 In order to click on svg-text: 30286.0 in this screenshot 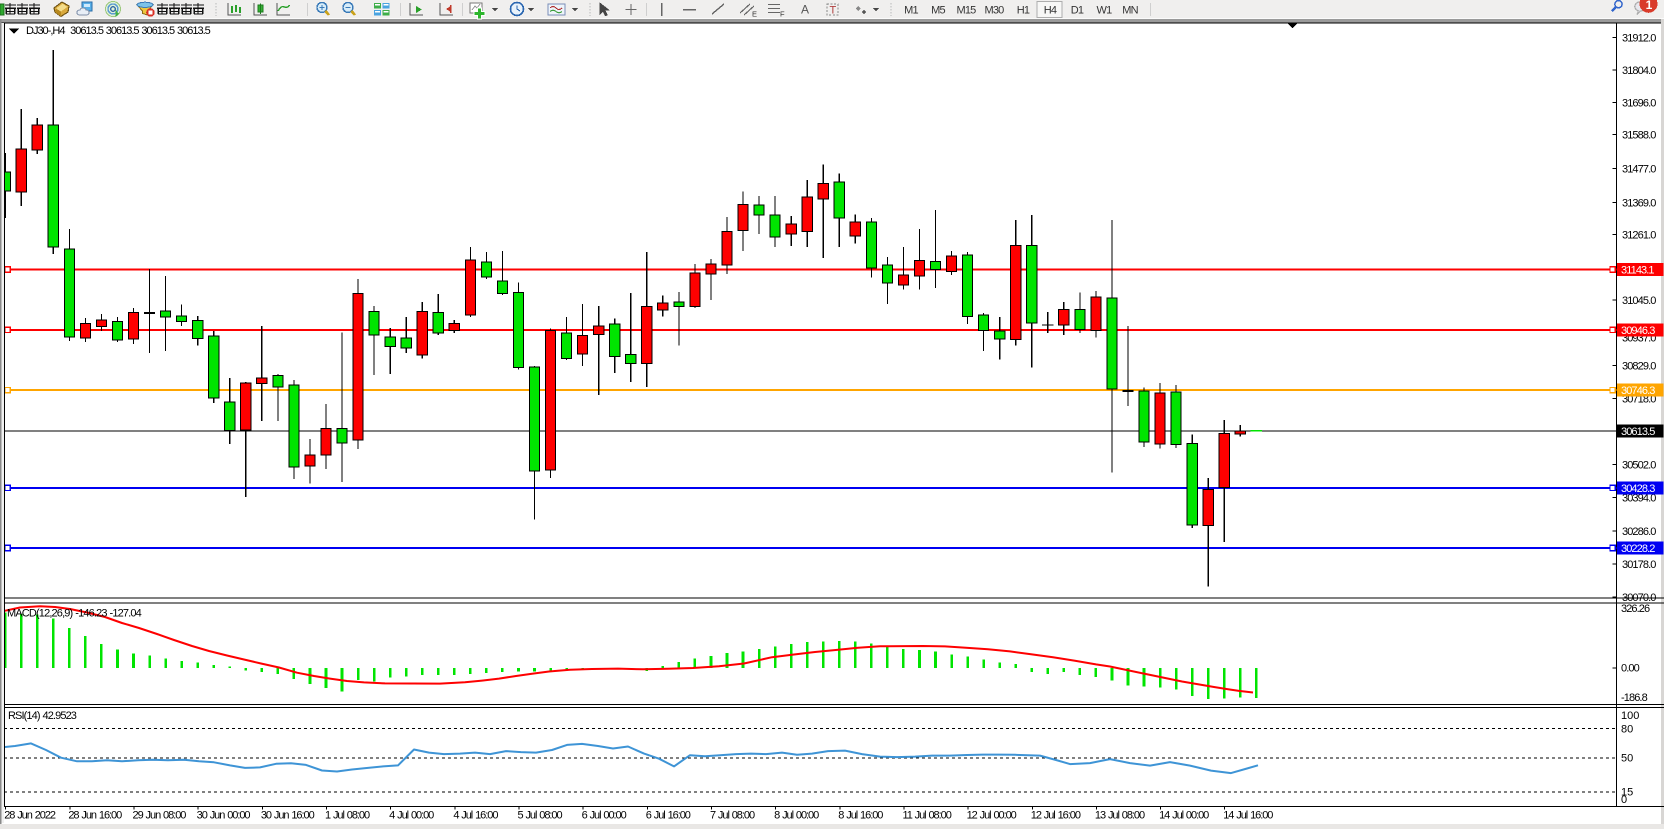, I will do `click(1639, 532)`.